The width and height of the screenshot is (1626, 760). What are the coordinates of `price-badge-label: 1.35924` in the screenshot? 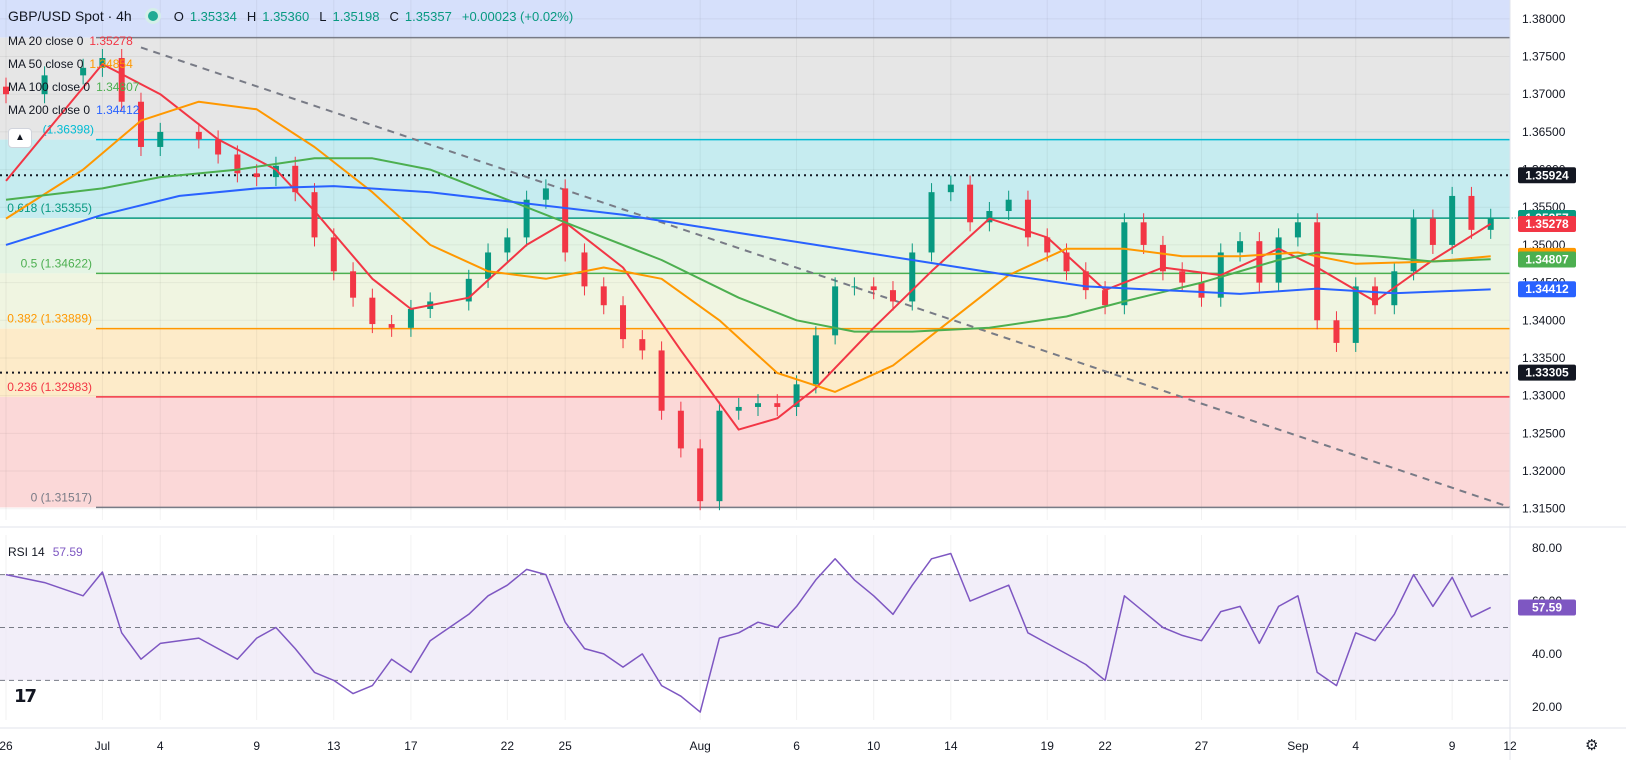 It's located at (1547, 175).